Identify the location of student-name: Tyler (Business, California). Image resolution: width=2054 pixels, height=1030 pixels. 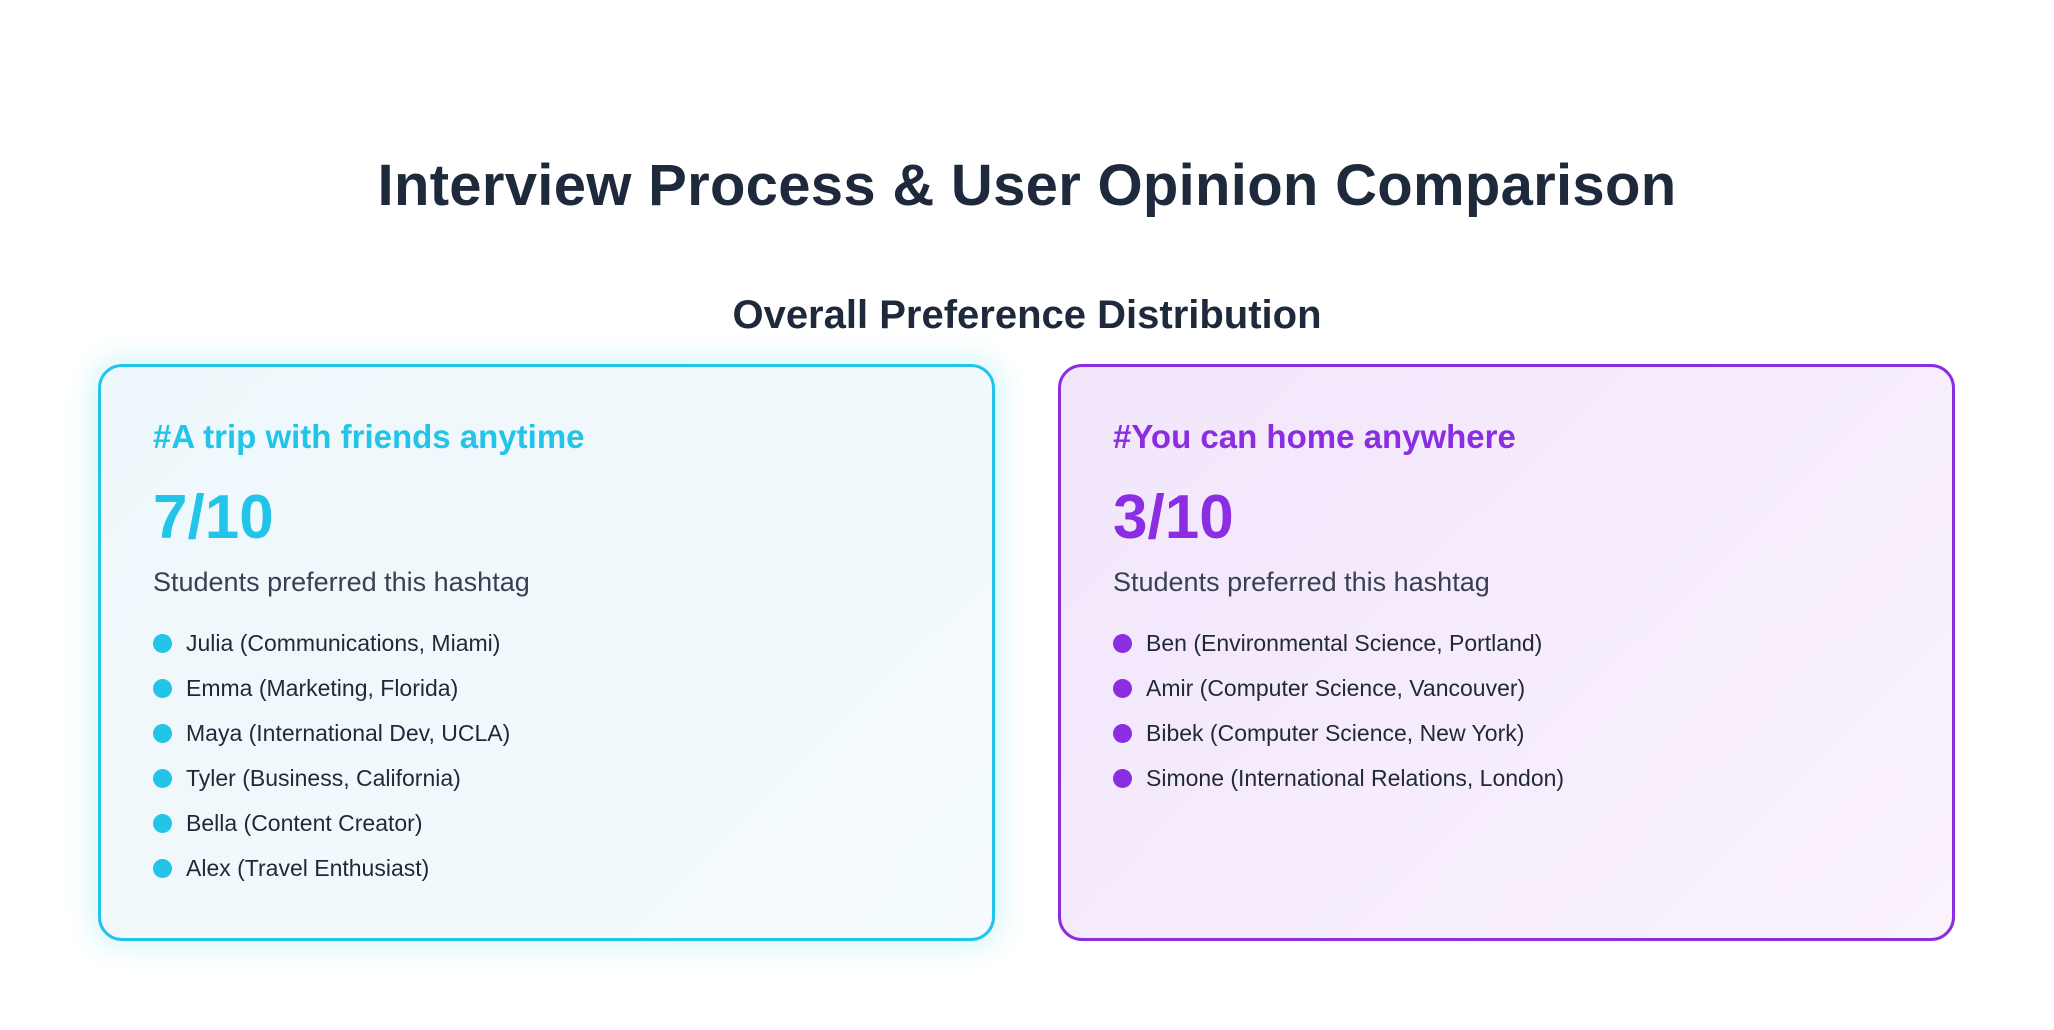
(323, 778).